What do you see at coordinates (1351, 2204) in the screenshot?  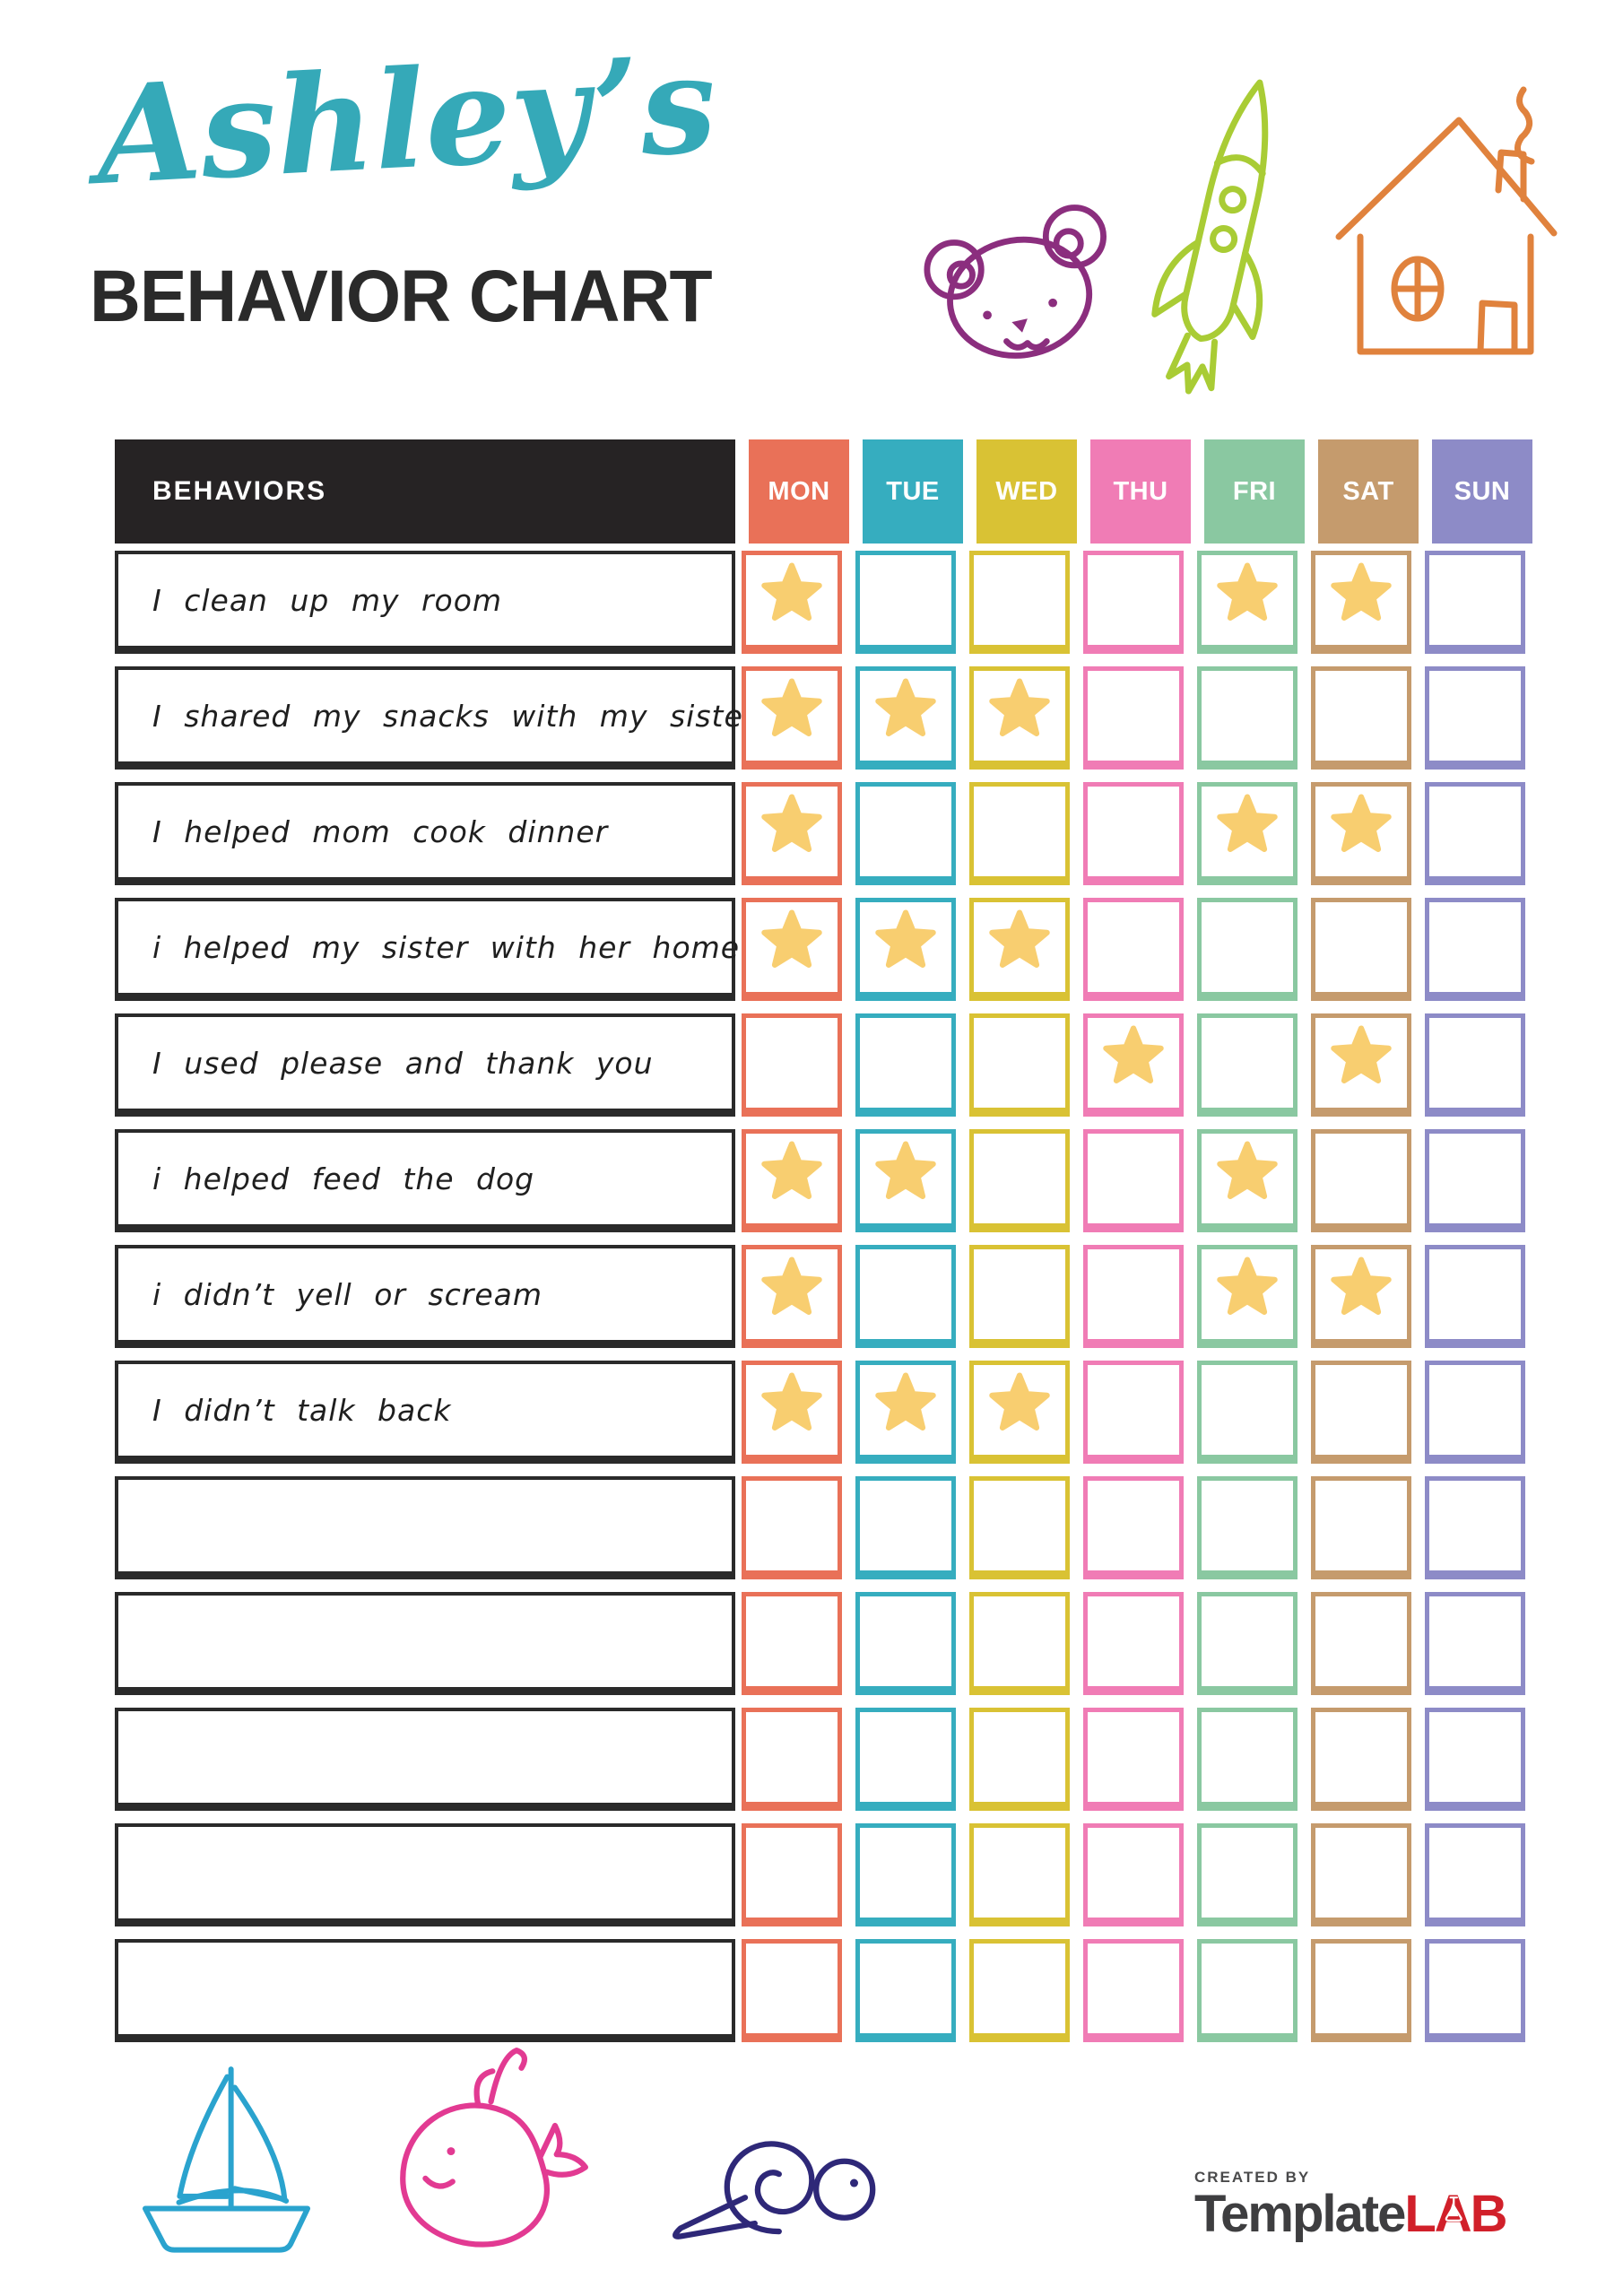 I see `brand-logo: CREATED BY TemplateLAB` at bounding box center [1351, 2204].